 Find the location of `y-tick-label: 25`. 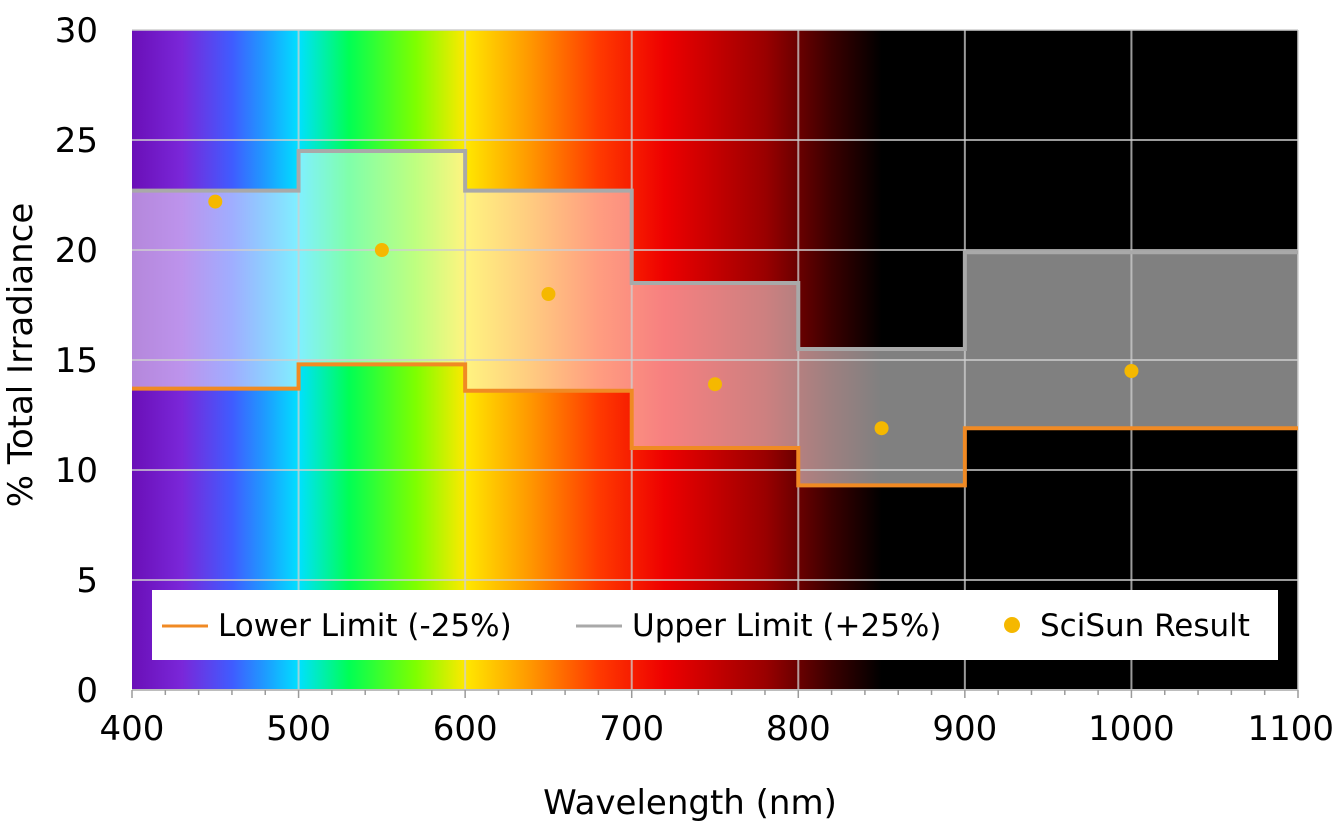

y-tick-label: 25 is located at coordinates (76, 141).